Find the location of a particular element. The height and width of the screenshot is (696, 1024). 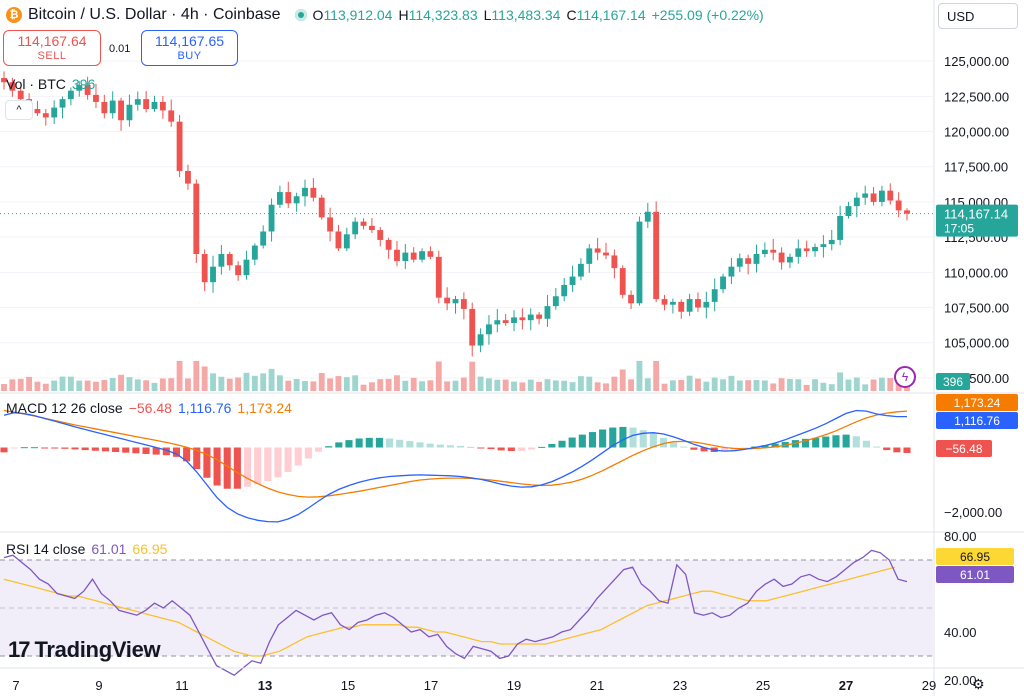

symbol-title: Bitcoin / U.S. Dollar · 4h · Coinbase is located at coordinates (154, 14).